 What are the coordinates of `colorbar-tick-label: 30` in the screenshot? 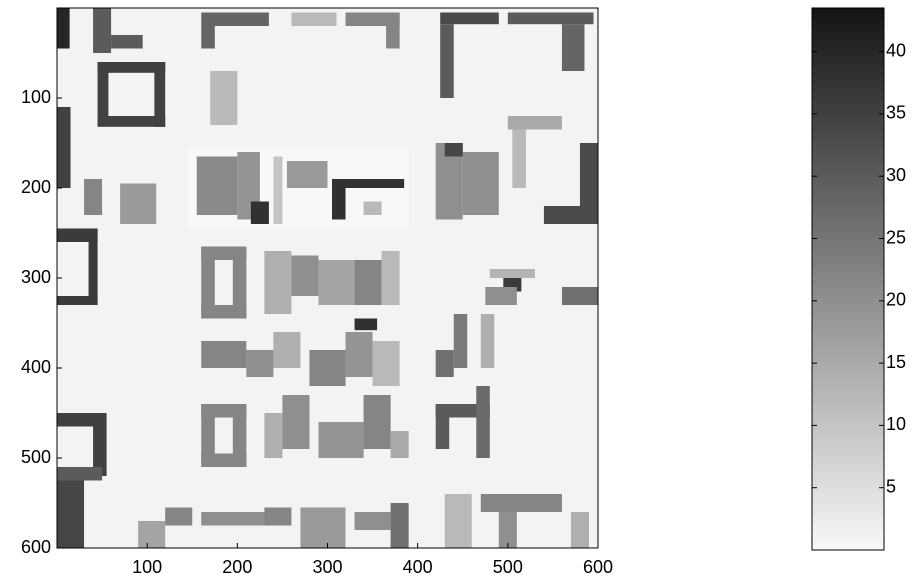 It's located at (896, 175).